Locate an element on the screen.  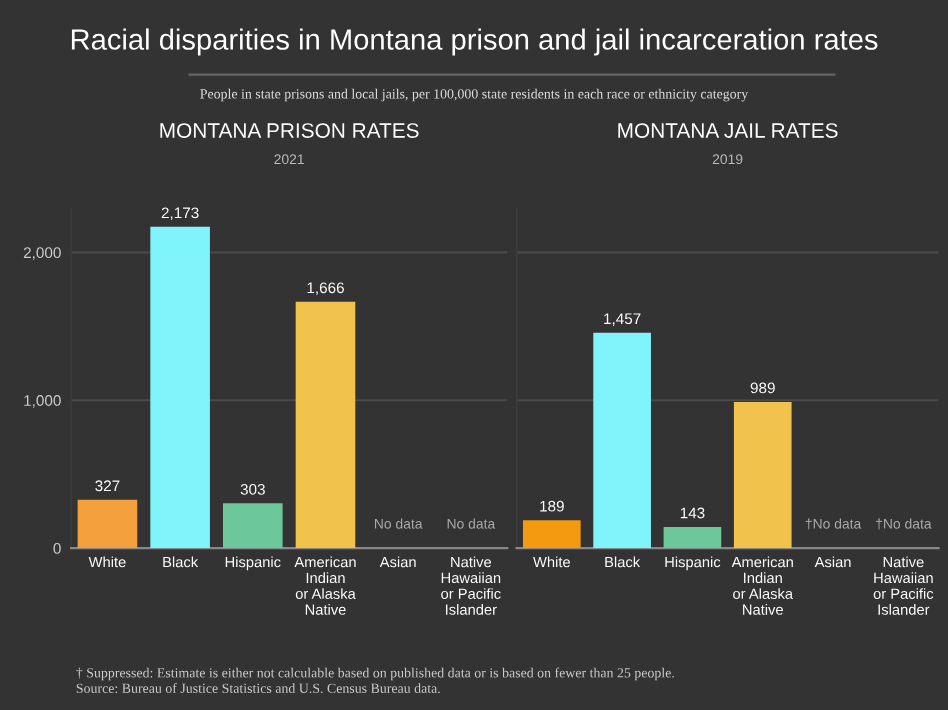
chart-title: MONTANA PRISON RATES is located at coordinates (289, 130).